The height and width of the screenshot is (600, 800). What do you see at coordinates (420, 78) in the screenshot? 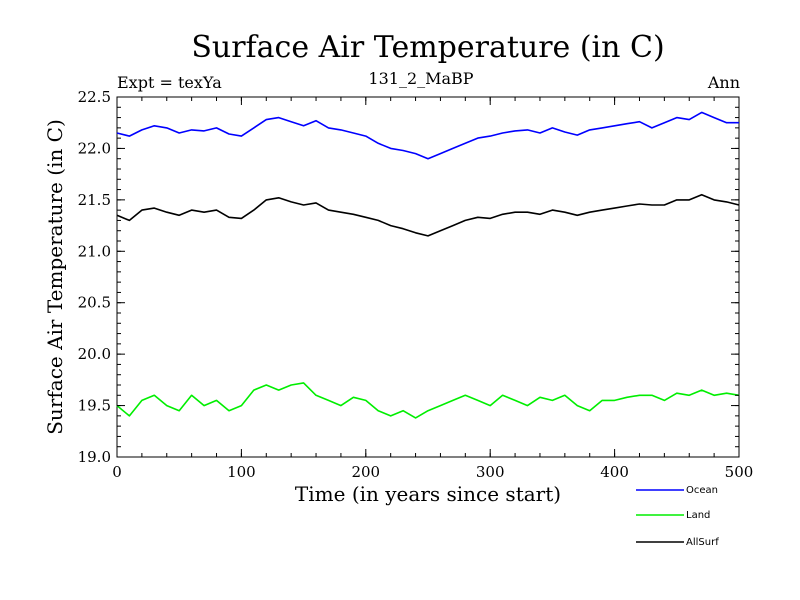
I see `chart-subtitle: 131_2_MaBP` at bounding box center [420, 78].